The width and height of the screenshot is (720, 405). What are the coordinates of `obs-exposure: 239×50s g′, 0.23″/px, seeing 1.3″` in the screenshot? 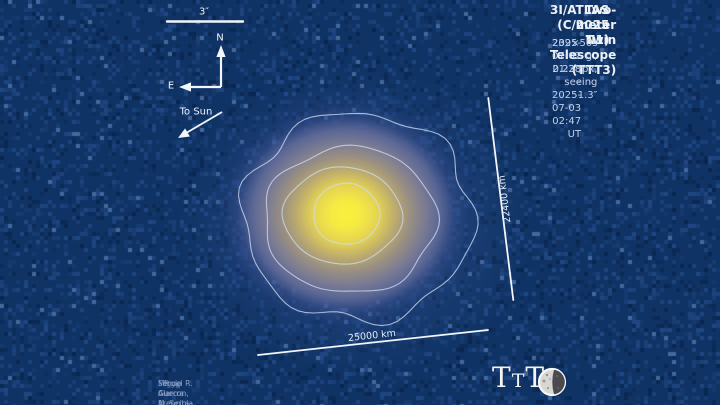 It's located at (575, 69).